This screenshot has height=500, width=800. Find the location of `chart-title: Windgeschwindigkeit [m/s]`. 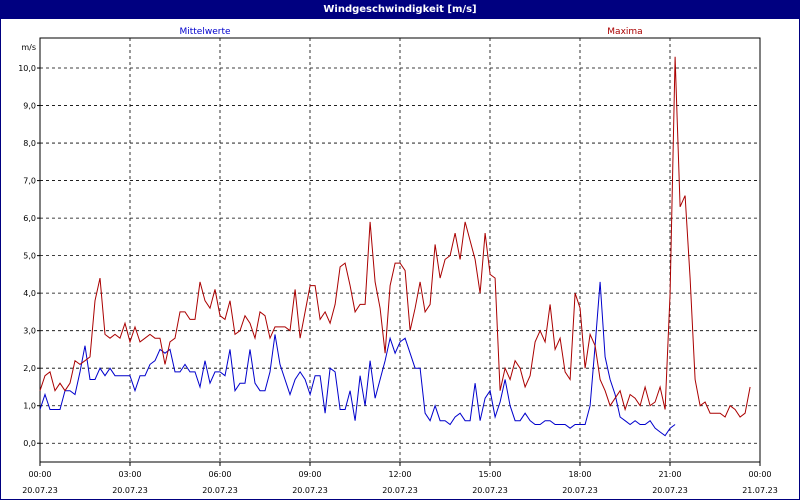

chart-title: Windgeschwindigkeit [m/s] is located at coordinates (400, 10).